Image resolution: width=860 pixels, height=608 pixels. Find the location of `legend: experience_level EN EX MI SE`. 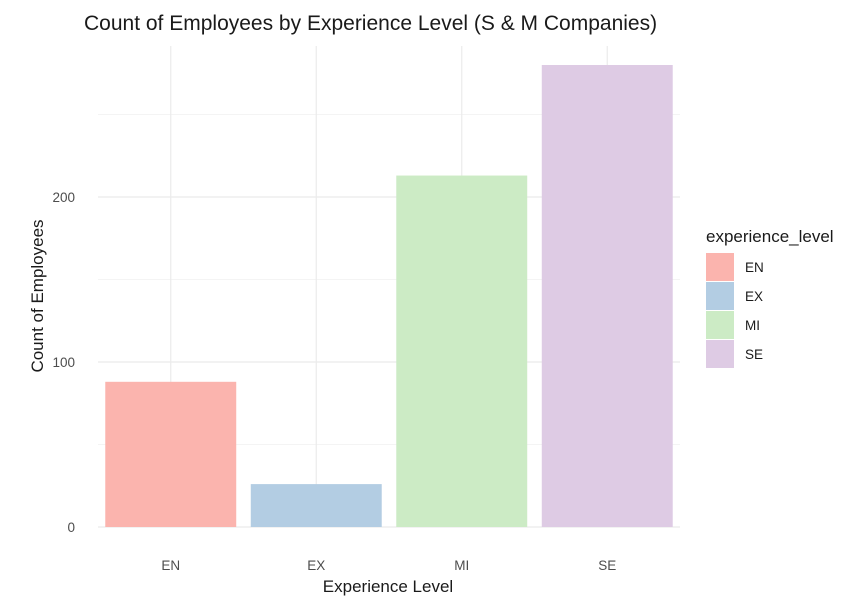

legend: experience_level EN EX MI SE is located at coordinates (770, 297).